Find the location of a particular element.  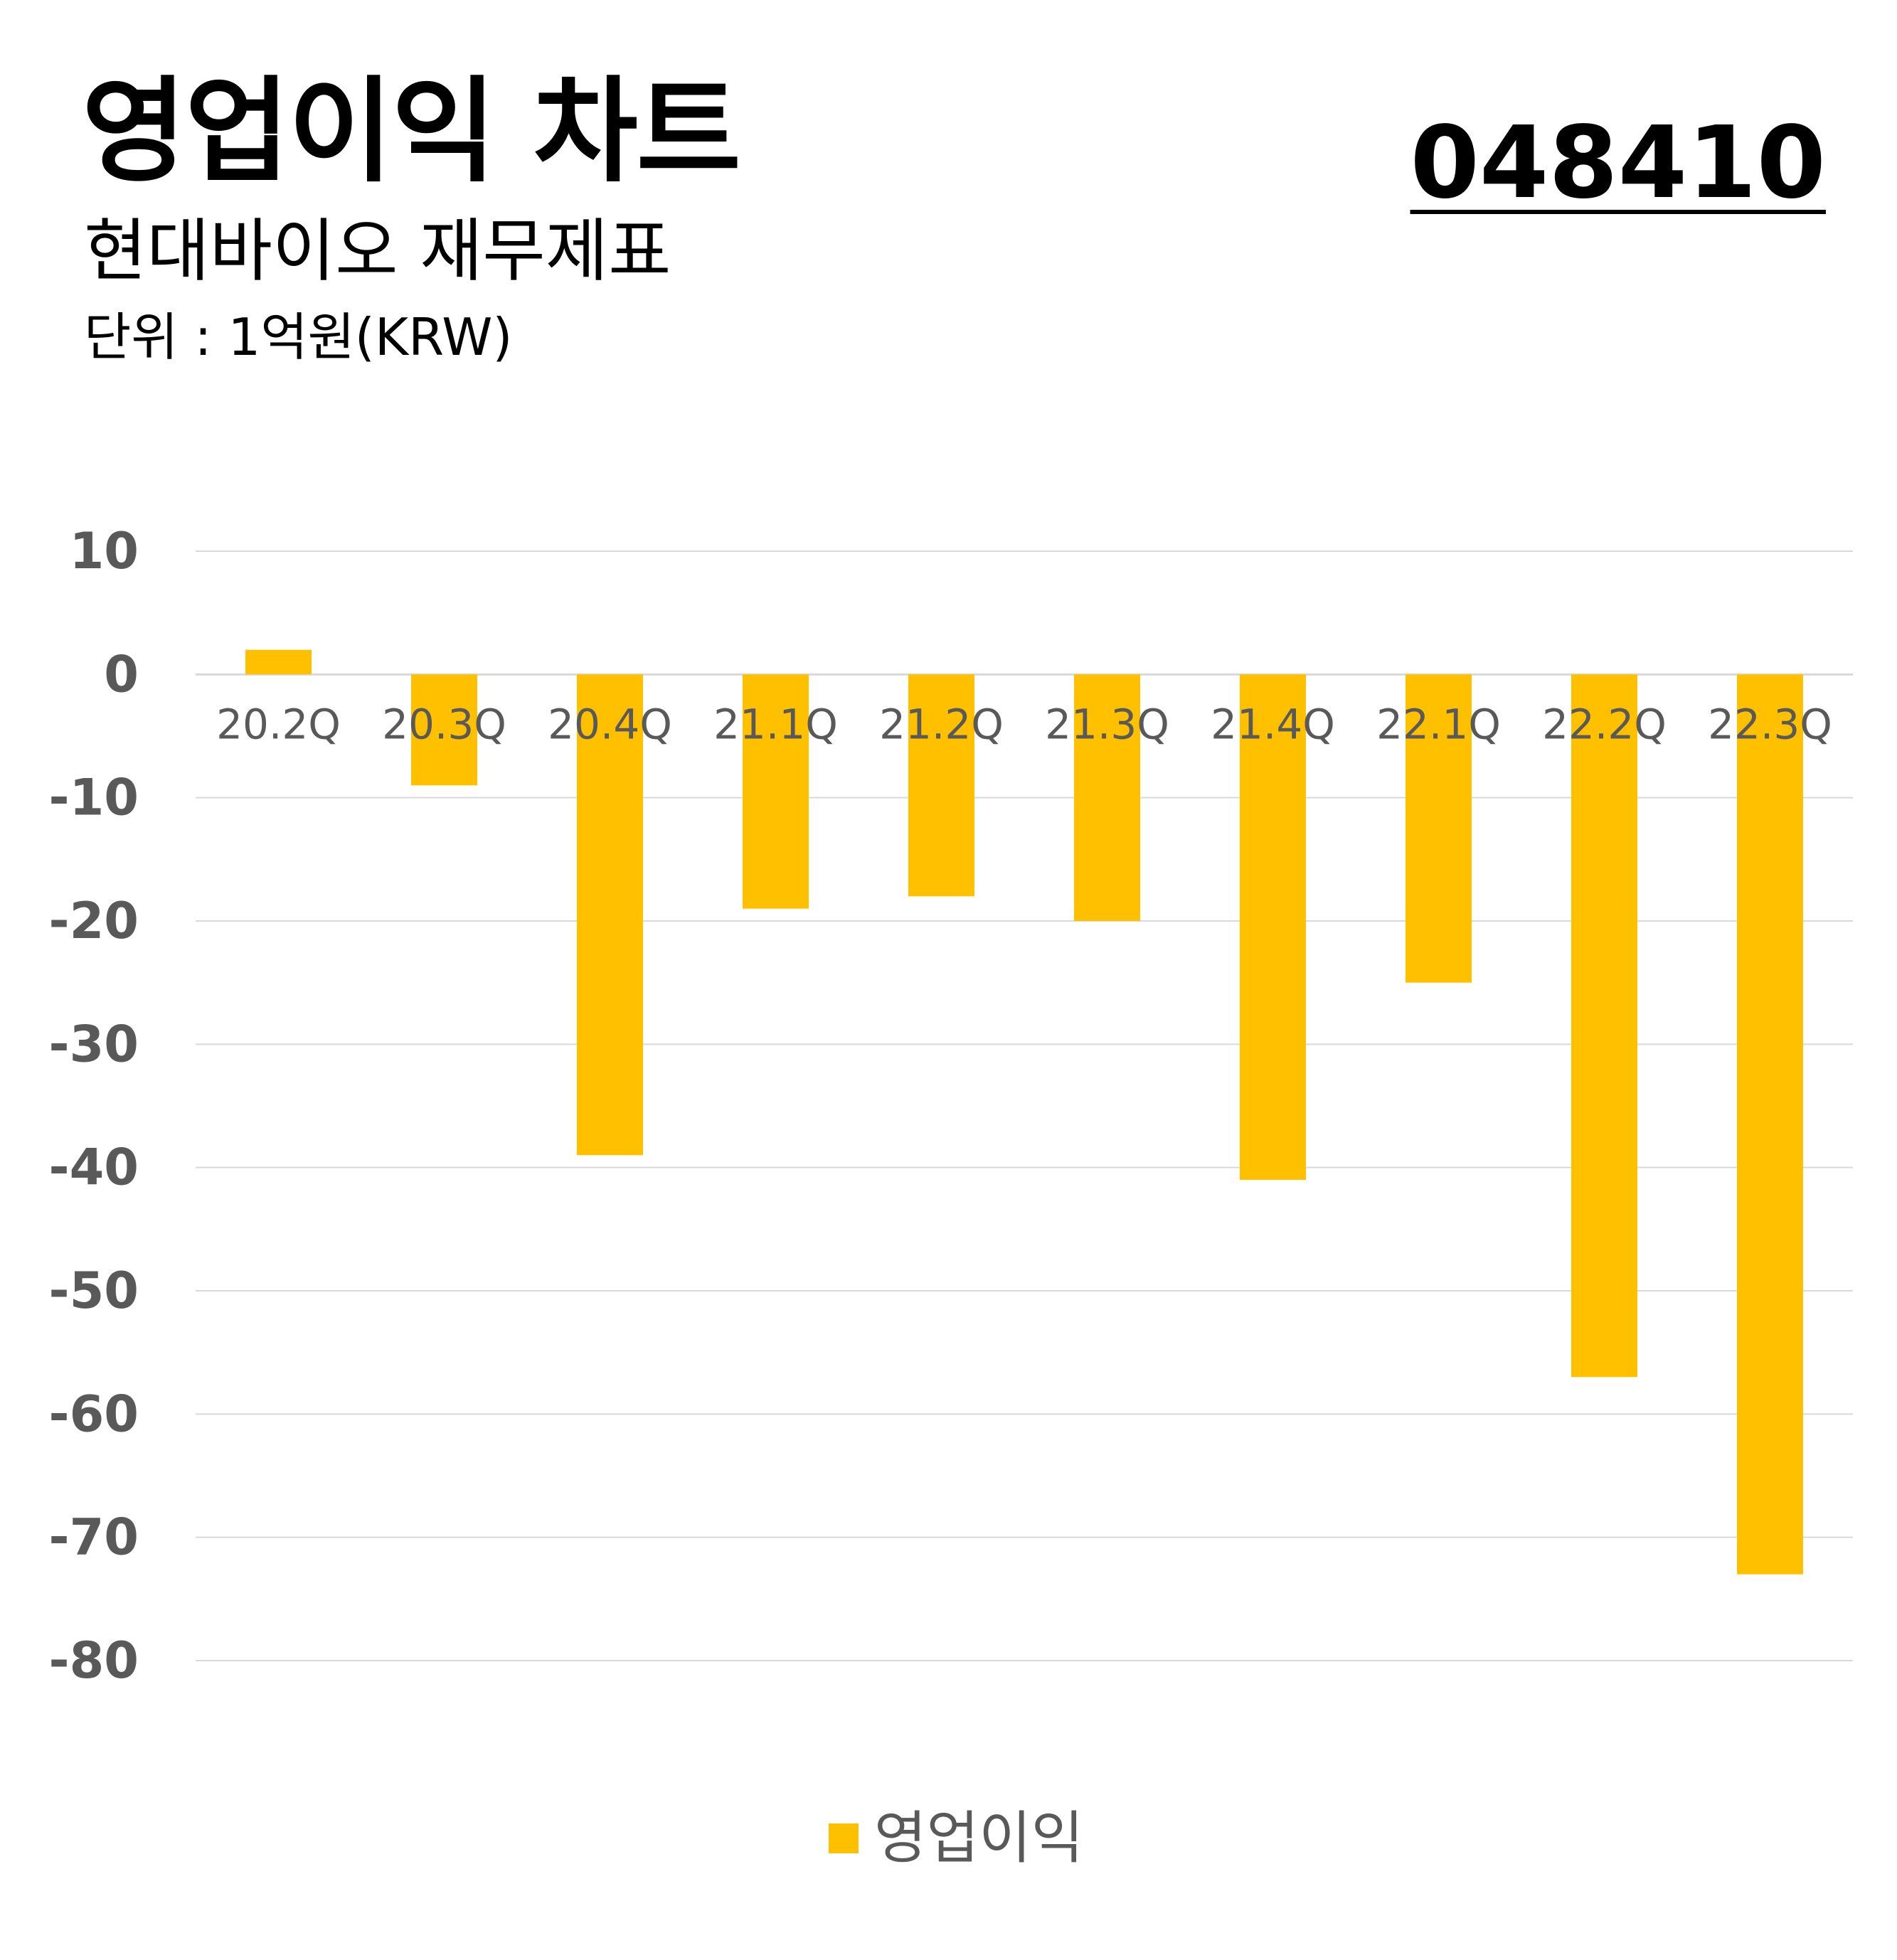

legend-swatch is located at coordinates (844, 1838).